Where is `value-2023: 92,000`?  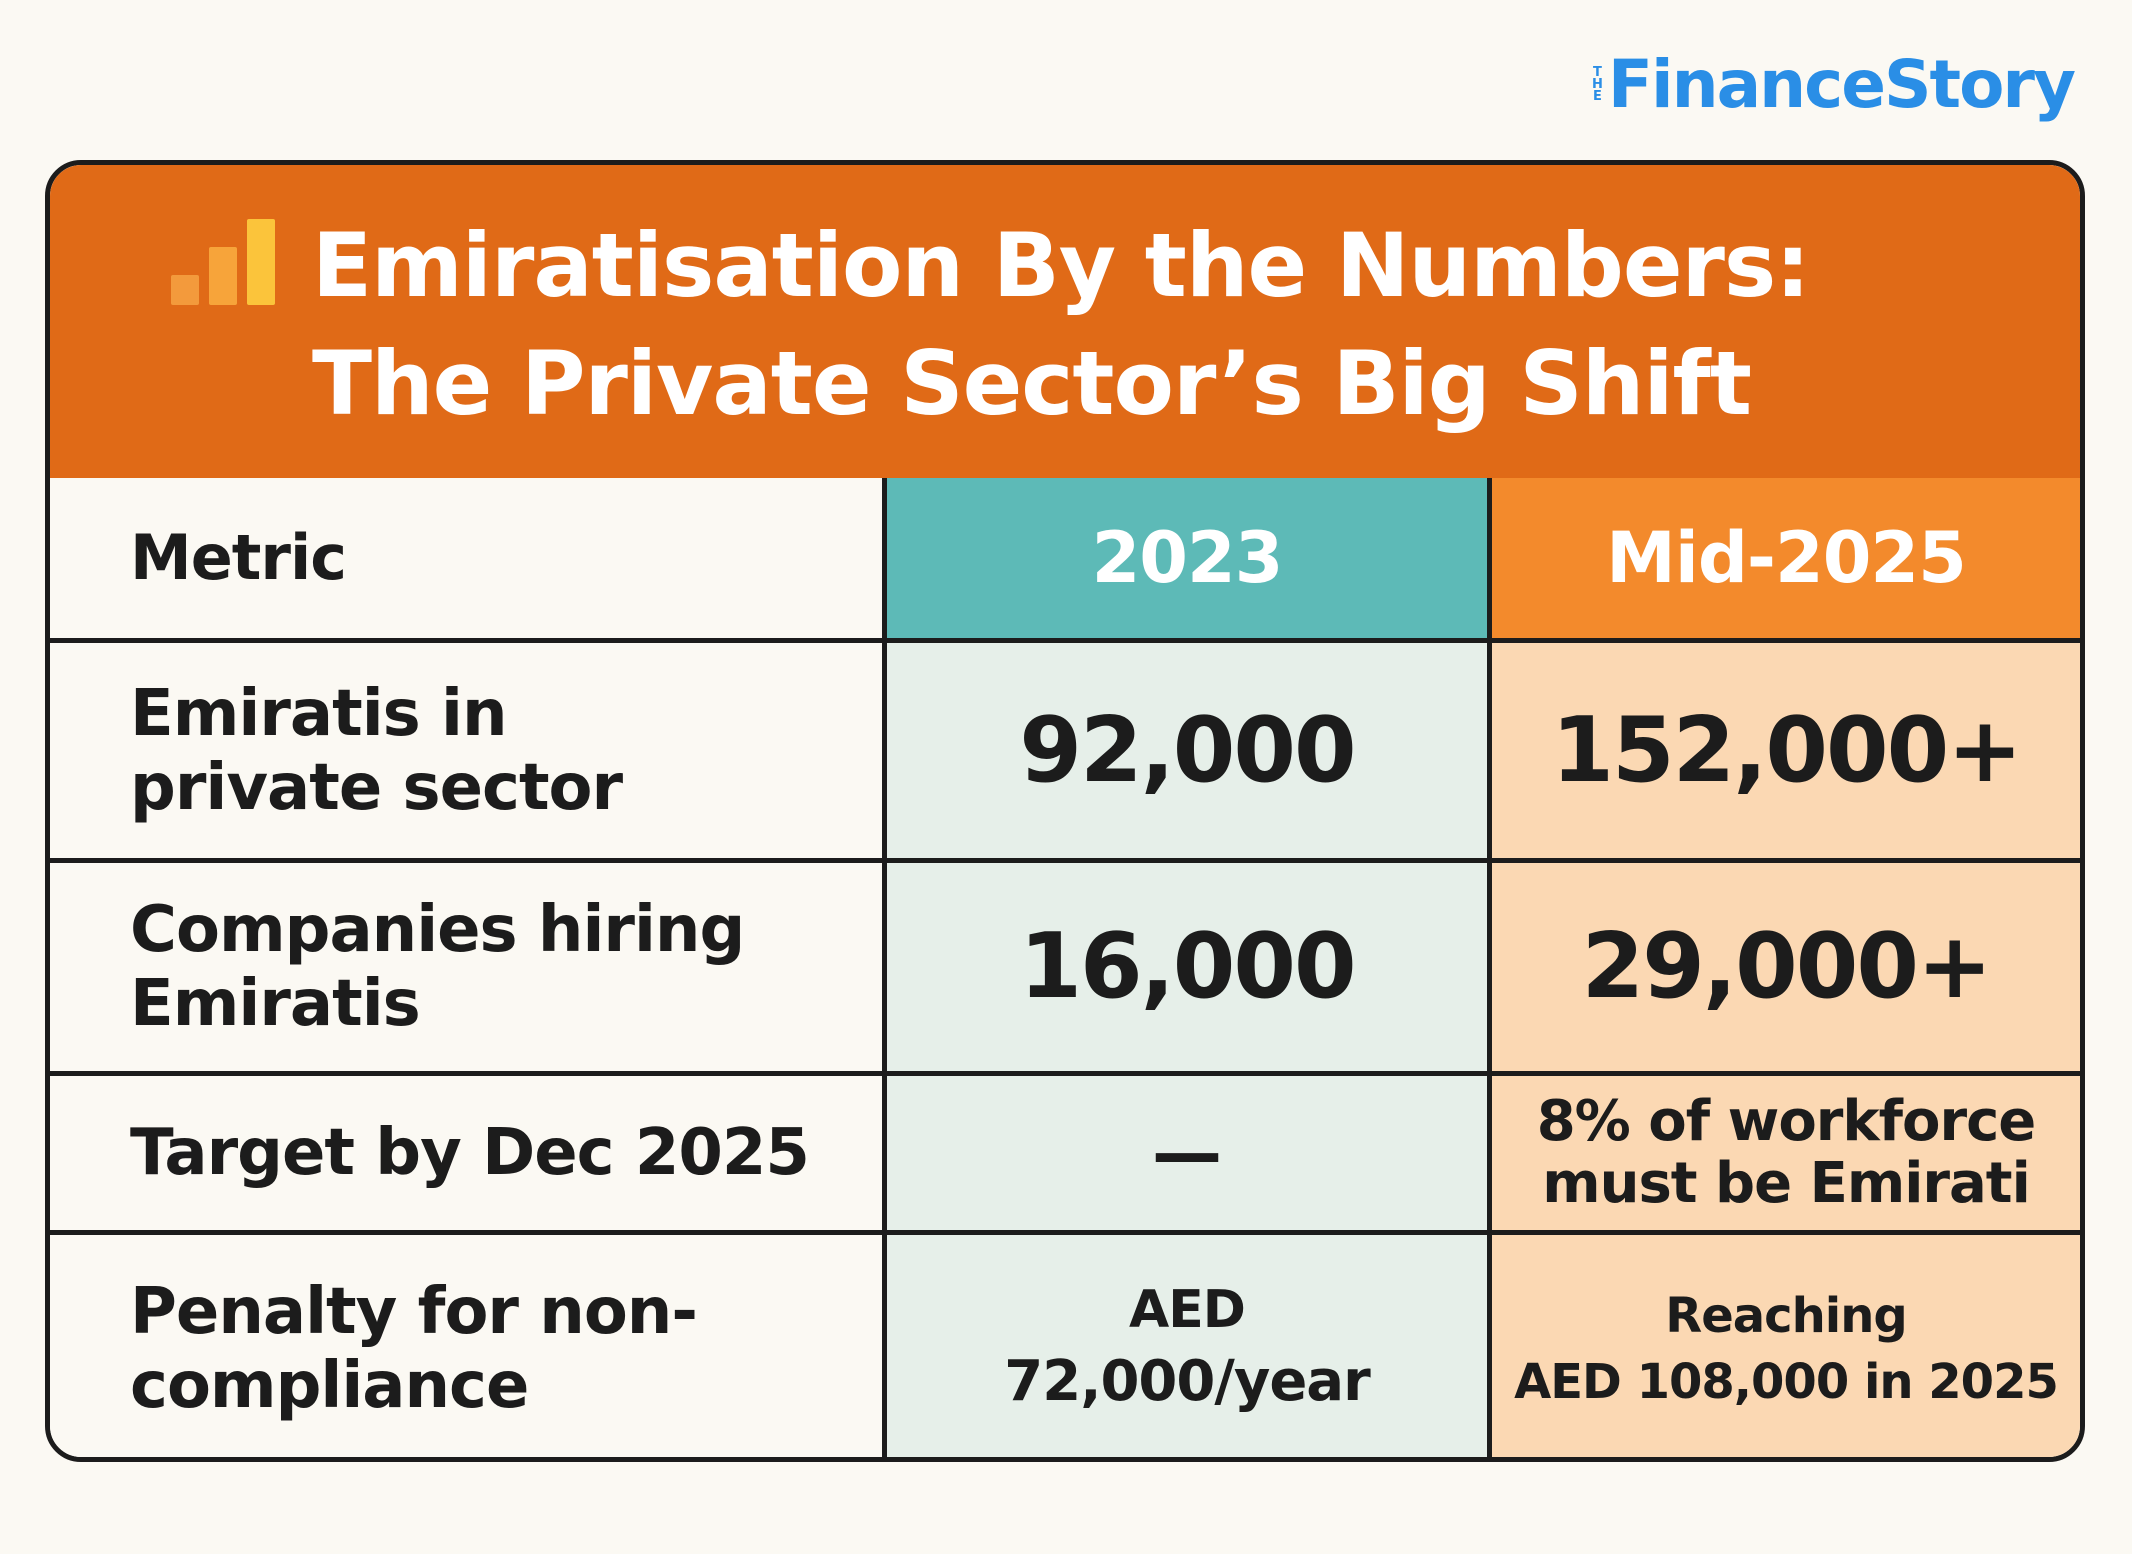 value-2023: 92,000 is located at coordinates (1187, 750).